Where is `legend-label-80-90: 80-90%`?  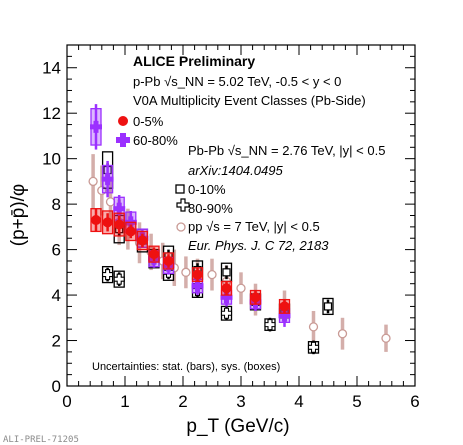
legend-label-80-90: 80-90% is located at coordinates (210, 208).